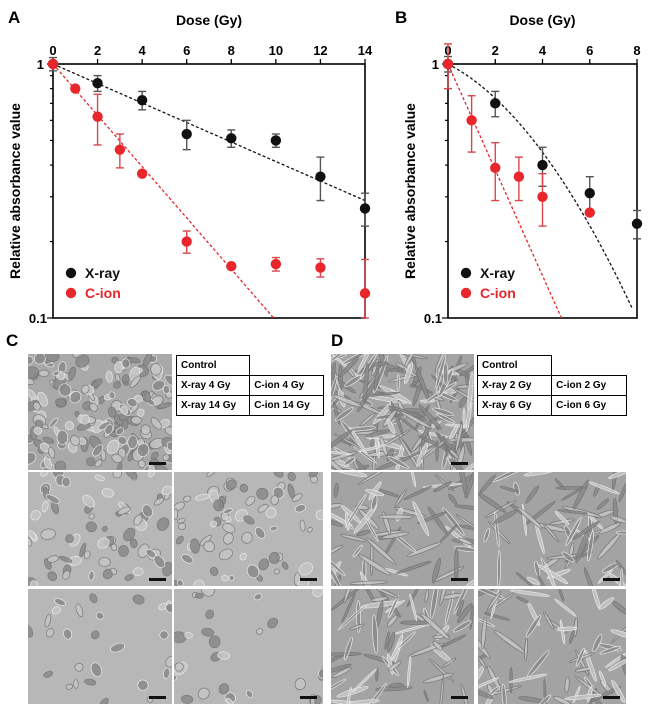 This screenshot has height=709, width=650. Describe the element at coordinates (589, 405) in the screenshot. I see `table-cell: C-ion 6 Gy` at that location.